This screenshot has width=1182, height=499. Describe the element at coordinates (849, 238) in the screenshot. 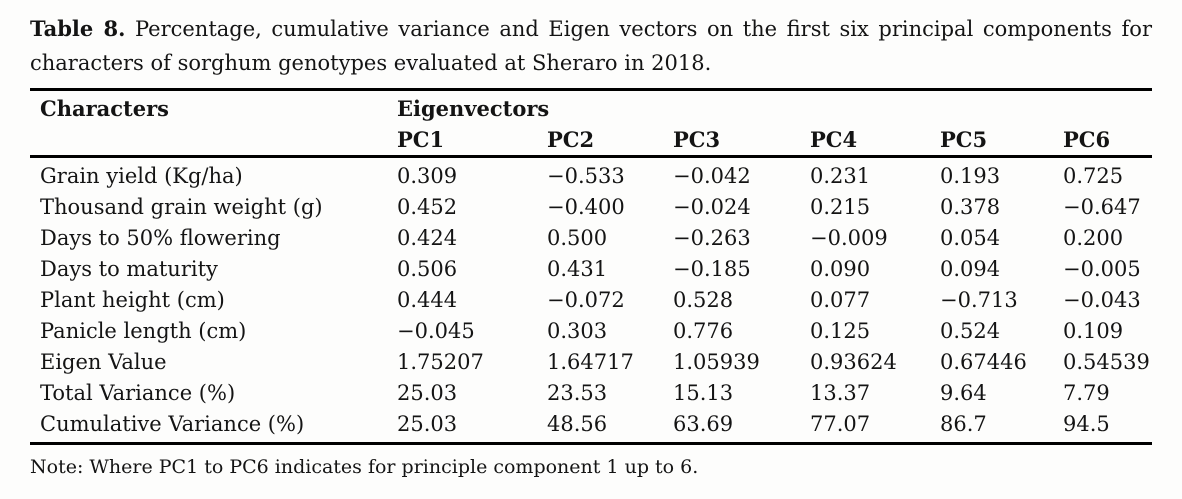

I see `cell-value: −0.009` at that location.